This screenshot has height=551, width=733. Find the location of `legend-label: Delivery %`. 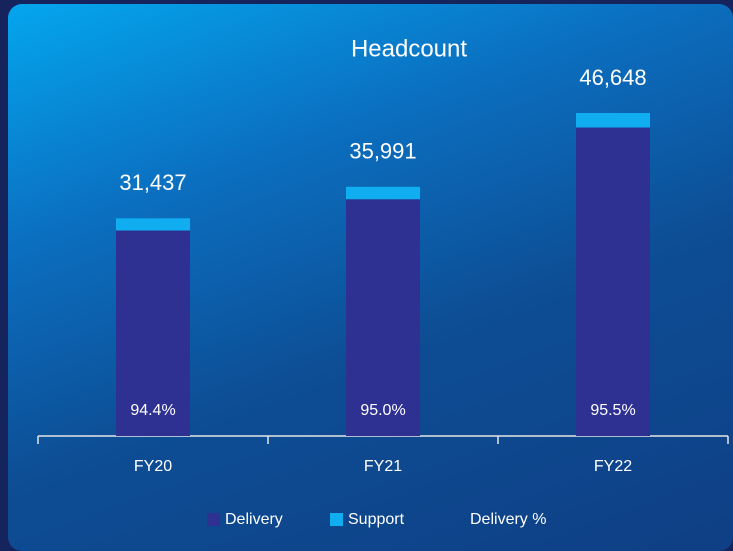

legend-label: Delivery % is located at coordinates (508, 519).